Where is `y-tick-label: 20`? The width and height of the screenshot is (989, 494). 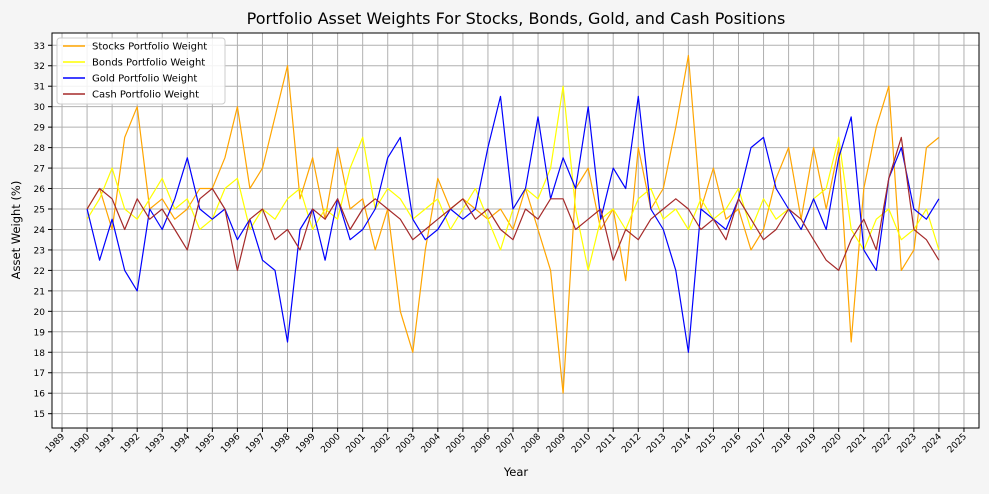 y-tick-label: 20 is located at coordinates (40, 313).